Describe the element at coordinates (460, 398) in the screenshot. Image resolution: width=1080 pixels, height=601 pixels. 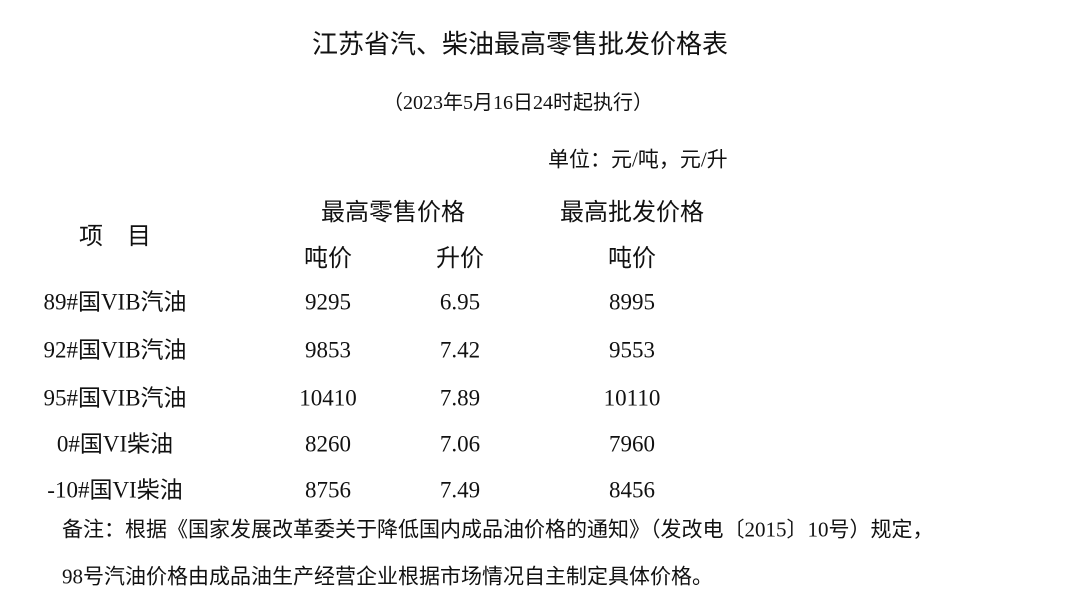
I see `retail-liter-price: 7.89` at that location.